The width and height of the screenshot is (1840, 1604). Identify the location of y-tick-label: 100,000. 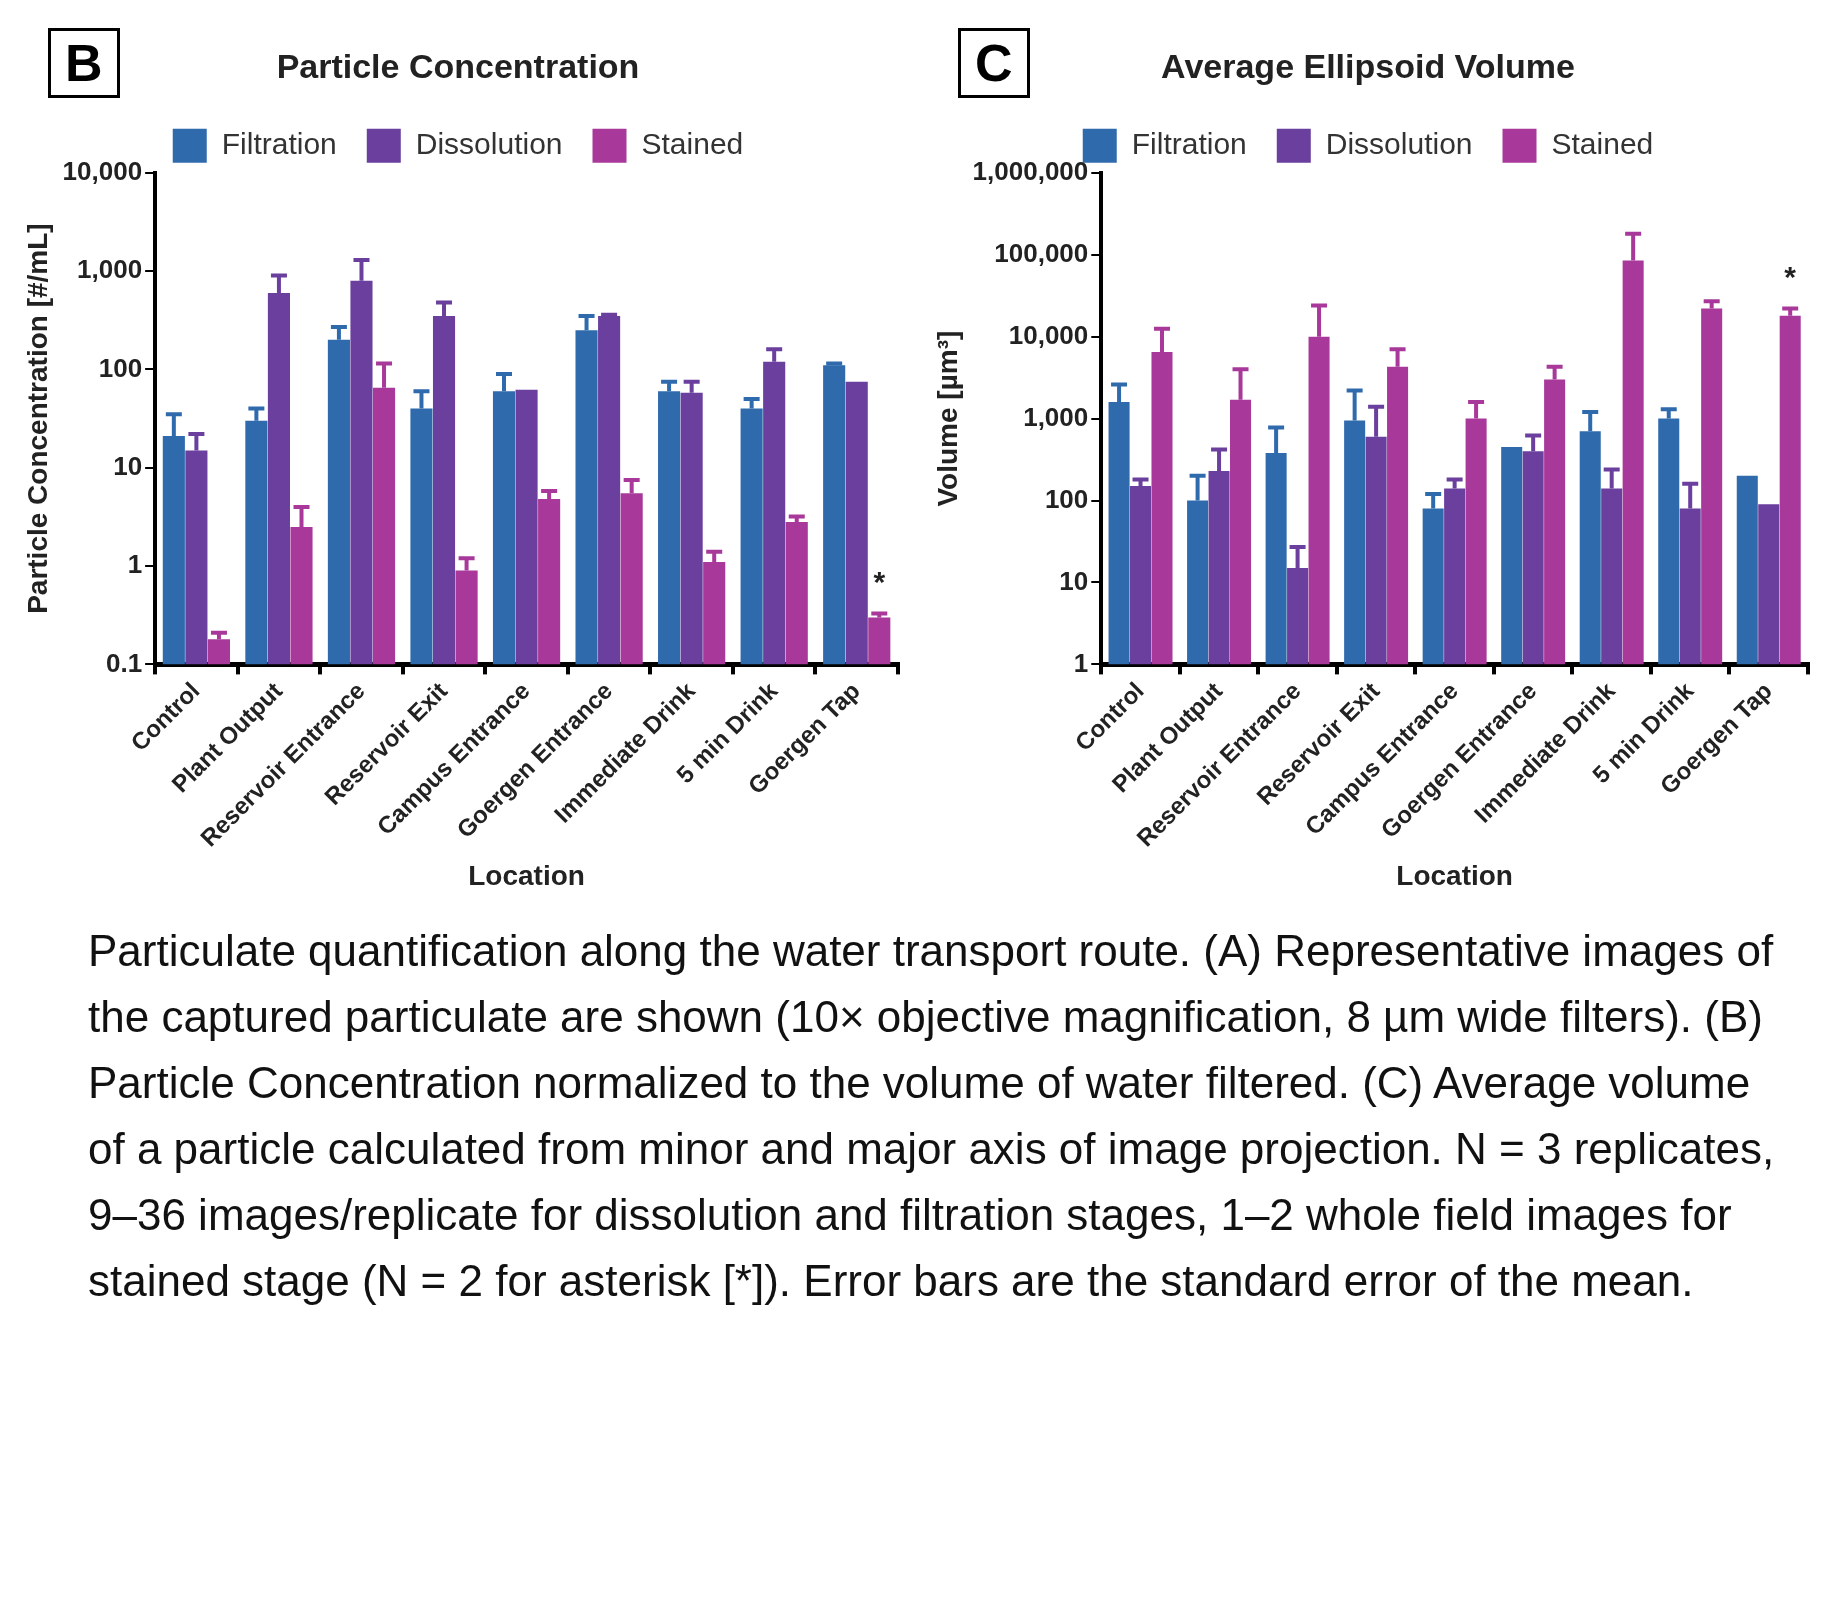
(1041, 252).